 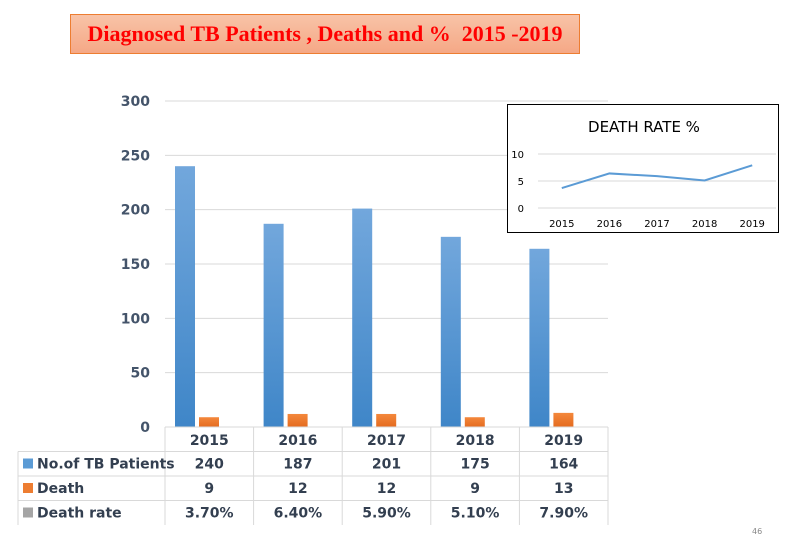 What do you see at coordinates (297, 465) in the screenshot?
I see `table-cell-value: 187` at bounding box center [297, 465].